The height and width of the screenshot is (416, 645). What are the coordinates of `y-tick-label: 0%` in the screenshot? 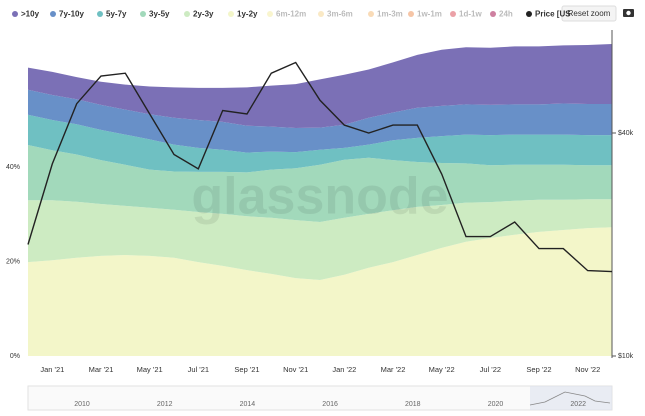 It's located at (15, 356).